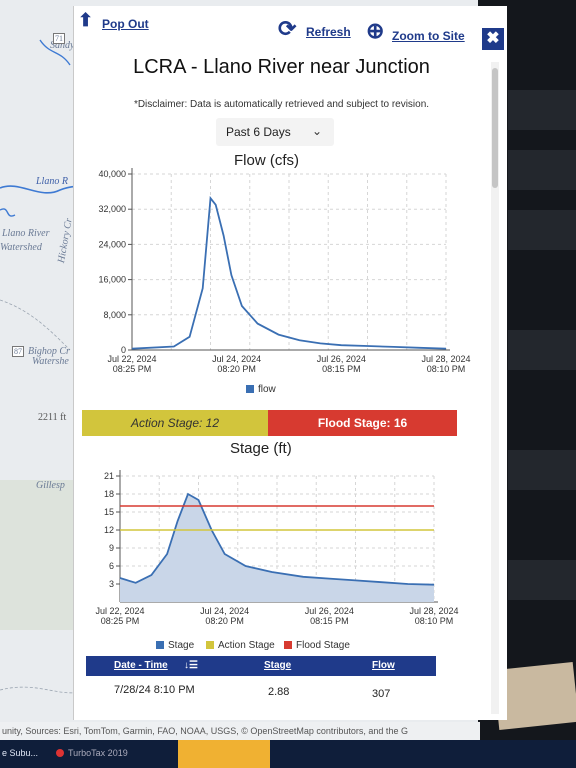 This screenshot has height=768, width=576. I want to click on stage-area, so click(277, 548).